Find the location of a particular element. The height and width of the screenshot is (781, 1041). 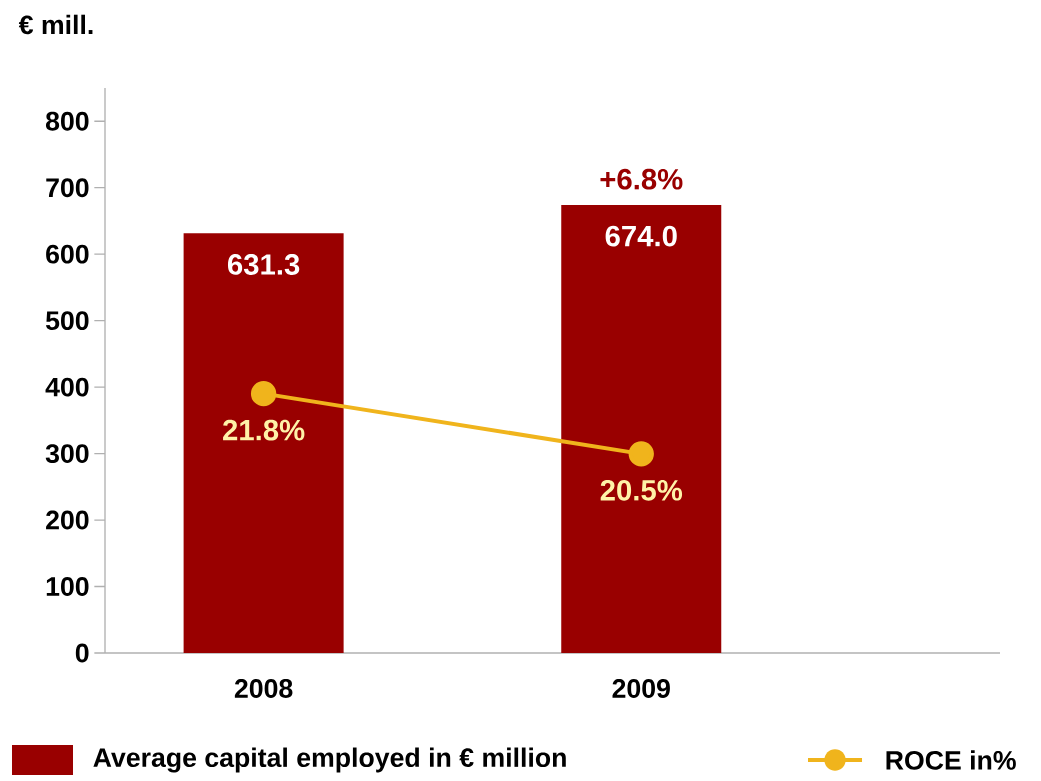

y-axis-title: € mill. is located at coordinates (55, 24).